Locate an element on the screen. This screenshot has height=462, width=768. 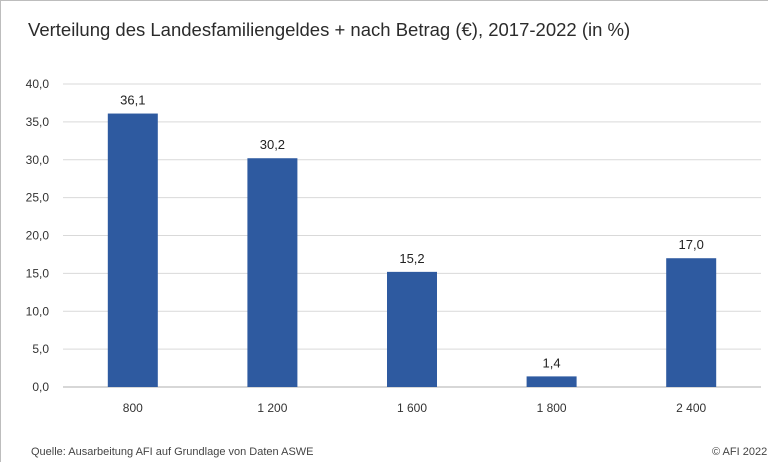
y-tick-label: 40,0 is located at coordinates (38, 84).